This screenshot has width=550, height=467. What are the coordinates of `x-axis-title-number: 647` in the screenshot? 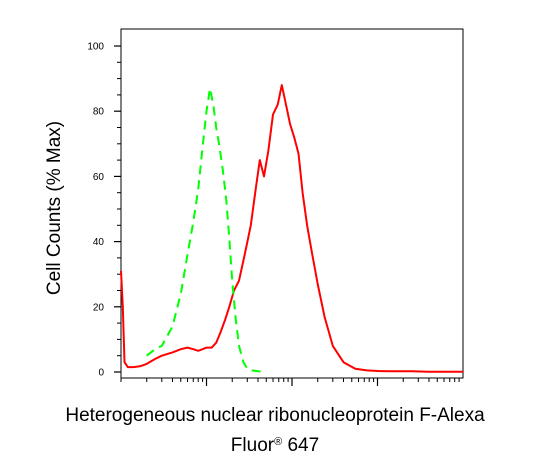 It's located at (301, 445).